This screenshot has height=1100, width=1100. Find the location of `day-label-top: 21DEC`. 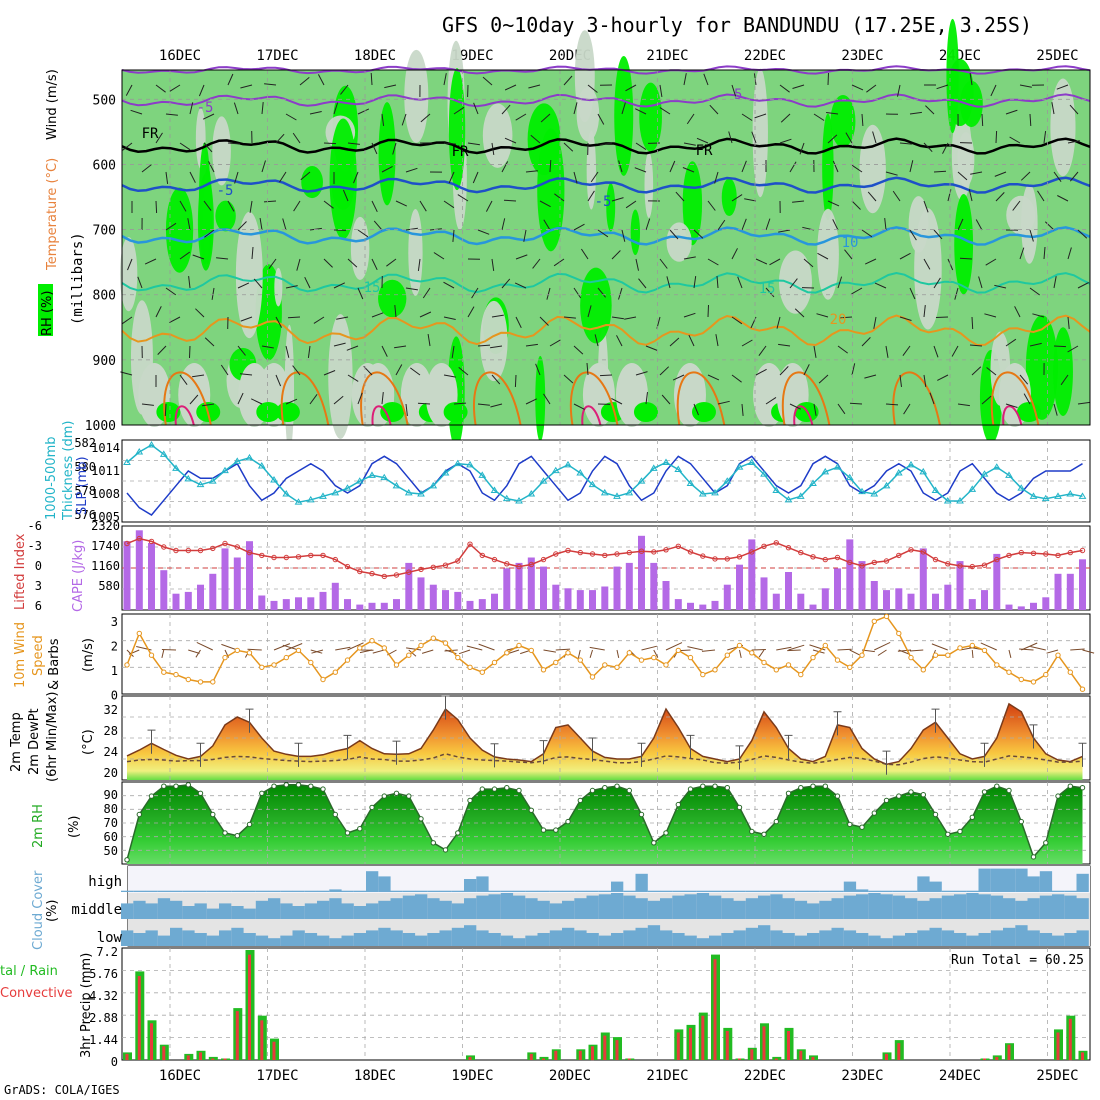

day-label-top: 21DEC is located at coordinates (667, 56).